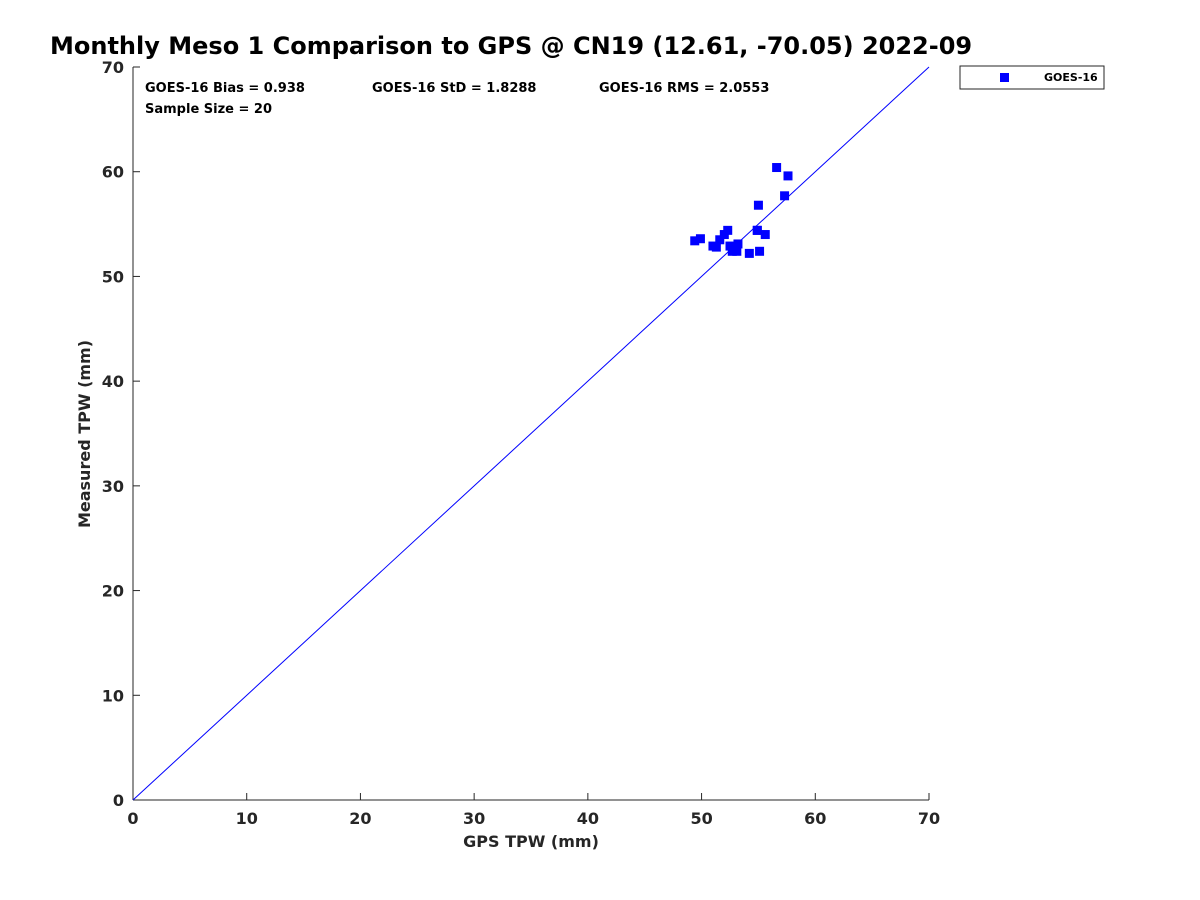 The height and width of the screenshot is (900, 1200). I want to click on bias-annotation: GOES-16 Bias = 0.938, so click(225, 88).